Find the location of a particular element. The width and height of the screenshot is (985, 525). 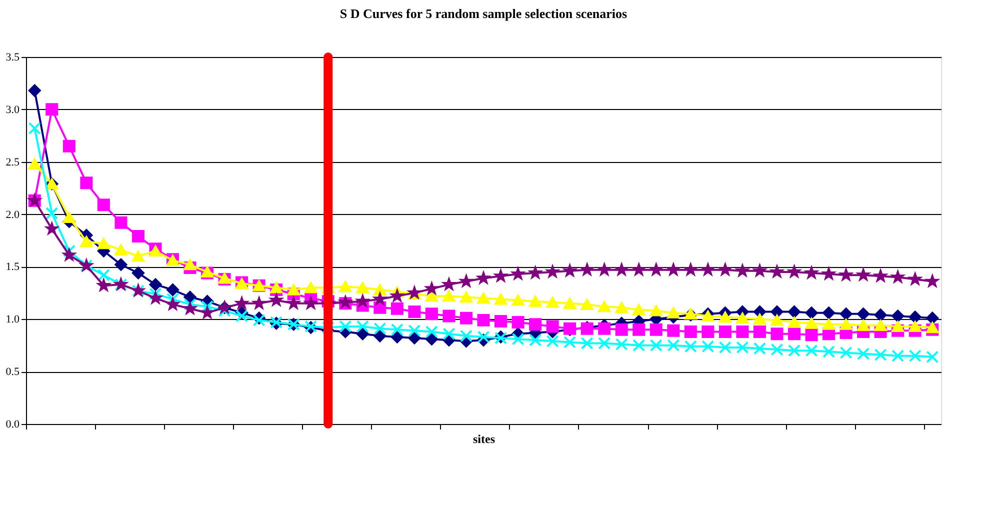

y-tick-label: 0.0 is located at coordinates (13, 424).